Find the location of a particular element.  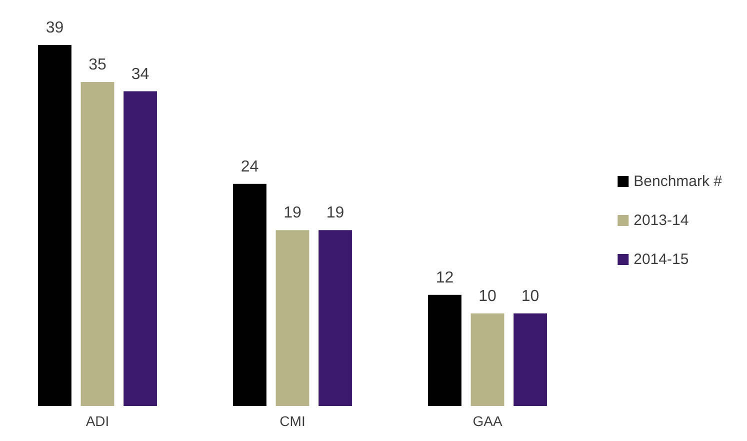

data-label: 12 is located at coordinates (445, 277).